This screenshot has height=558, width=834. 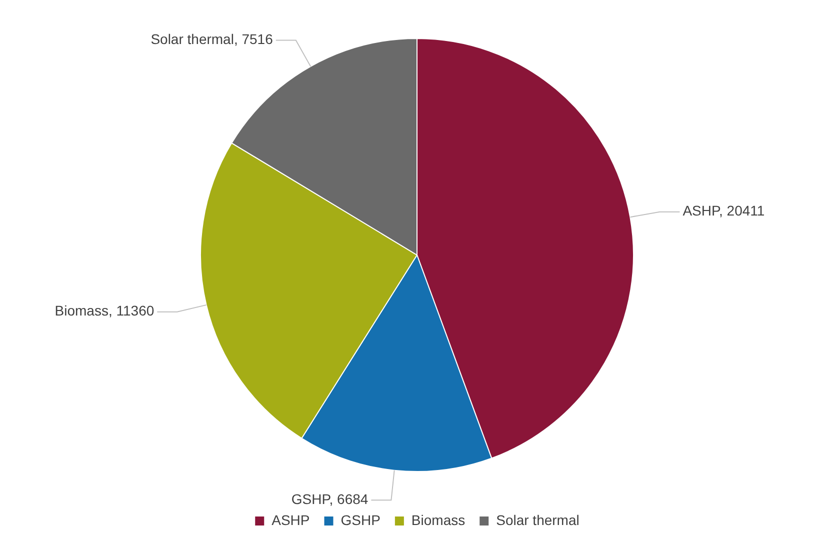 I want to click on legend-label: GSHP, so click(x=360, y=520).